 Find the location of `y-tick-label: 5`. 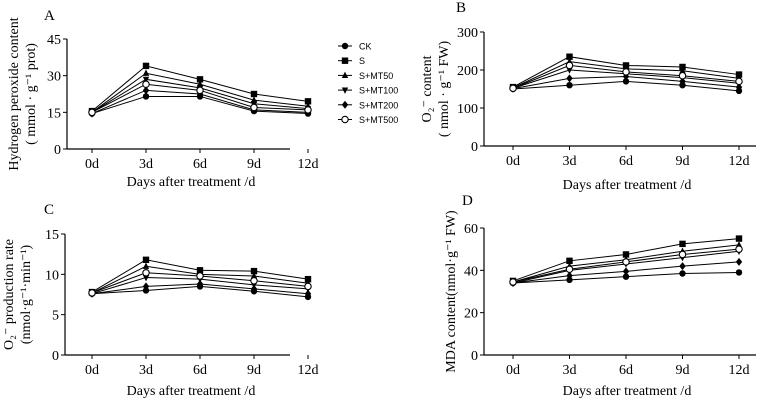

y-tick-label: 5 is located at coordinates (55, 316).